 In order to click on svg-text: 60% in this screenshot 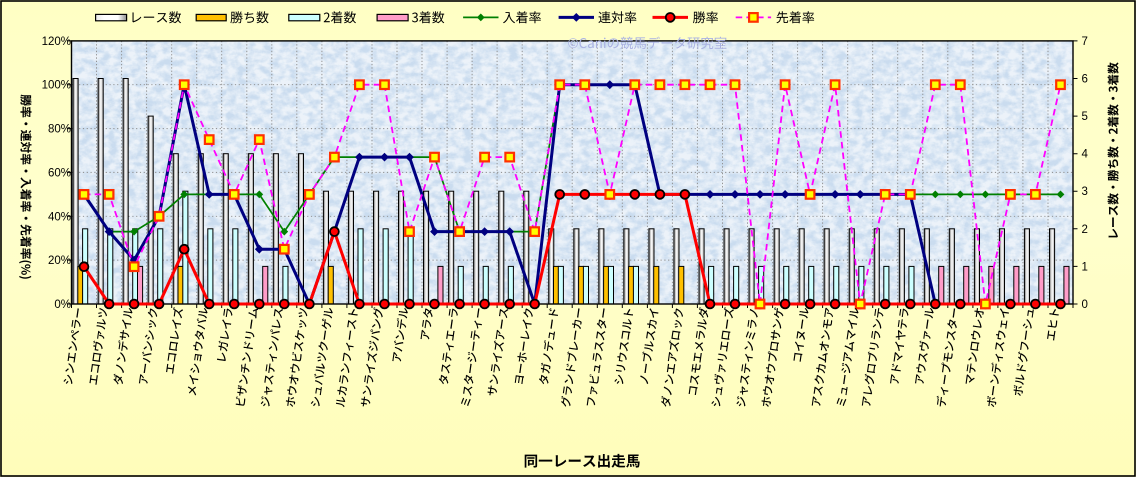, I will do `click(59, 173)`.